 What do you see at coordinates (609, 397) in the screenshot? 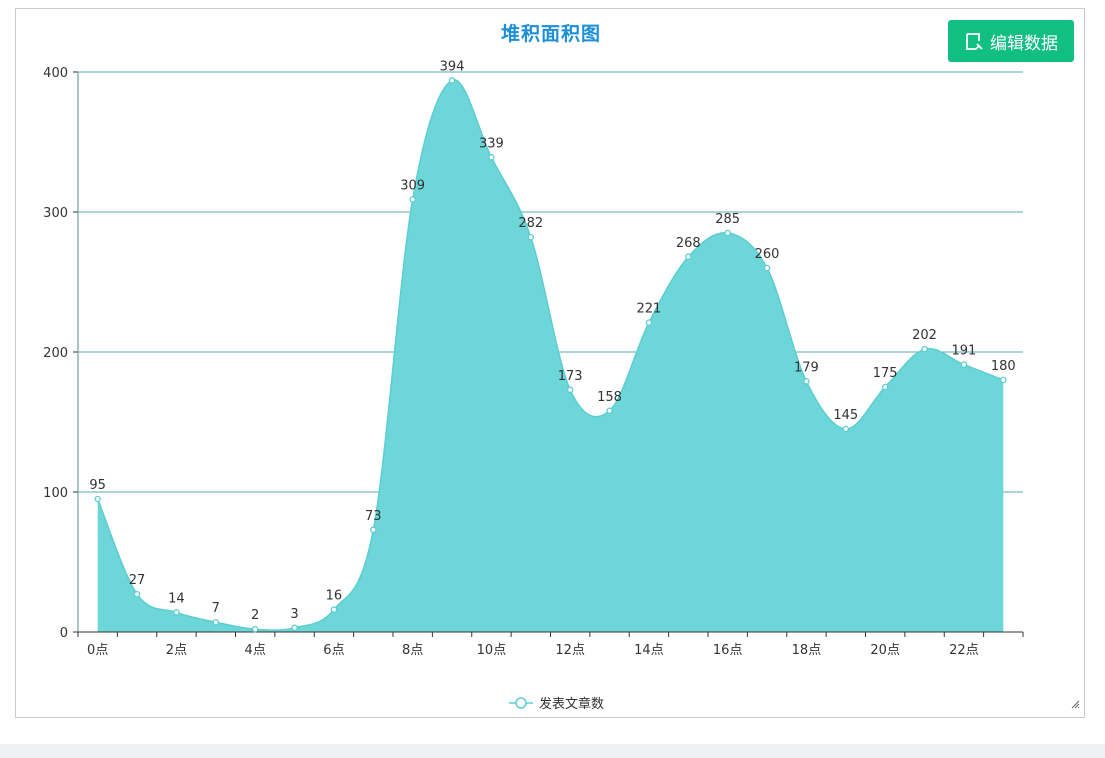
I see `data-label: 158` at bounding box center [609, 397].